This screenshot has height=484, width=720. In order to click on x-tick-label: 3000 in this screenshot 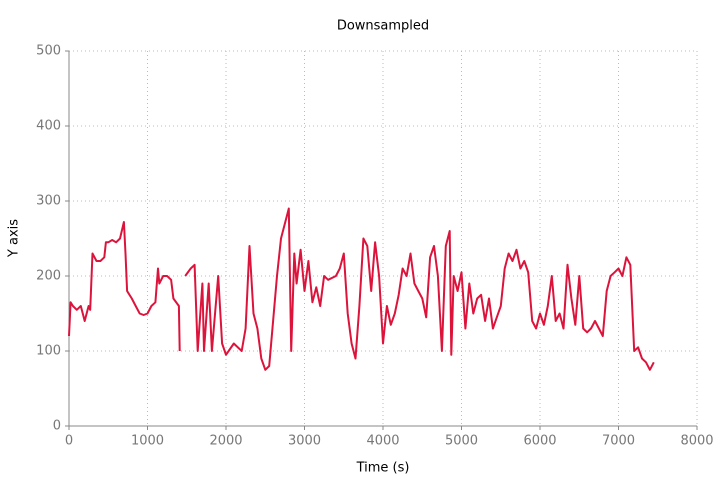, I will do `click(304, 441)`.